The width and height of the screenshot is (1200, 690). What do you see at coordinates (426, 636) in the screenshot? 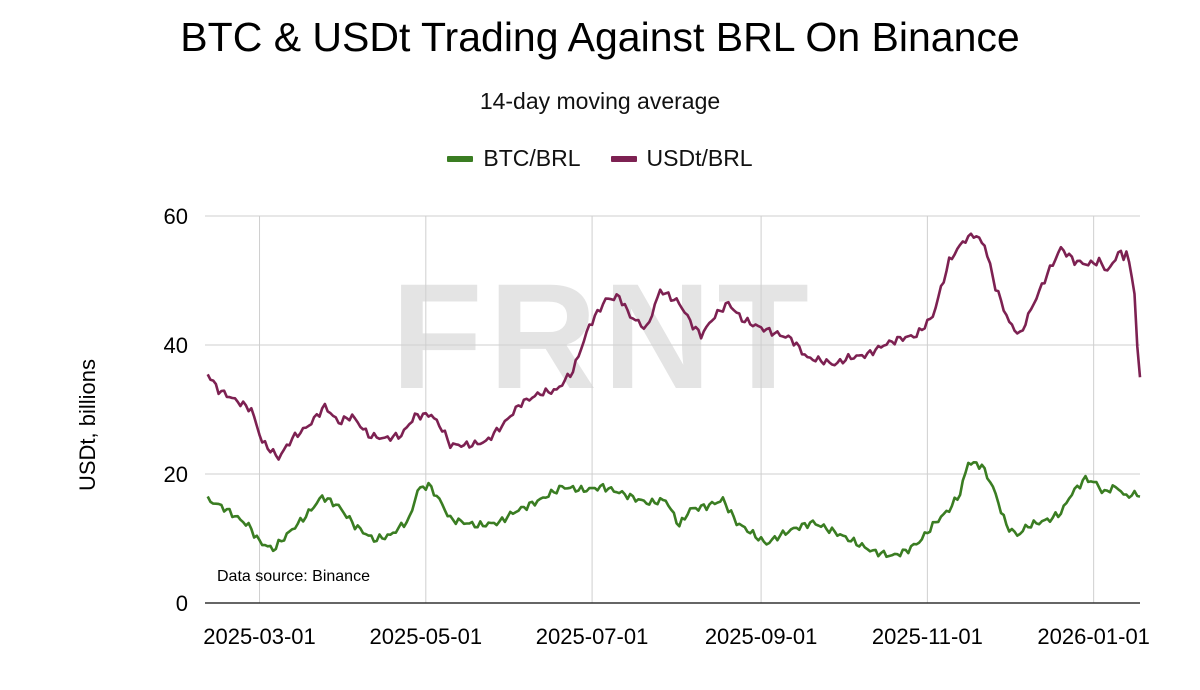
I see `x-tick-label: 2025-05-01` at bounding box center [426, 636].